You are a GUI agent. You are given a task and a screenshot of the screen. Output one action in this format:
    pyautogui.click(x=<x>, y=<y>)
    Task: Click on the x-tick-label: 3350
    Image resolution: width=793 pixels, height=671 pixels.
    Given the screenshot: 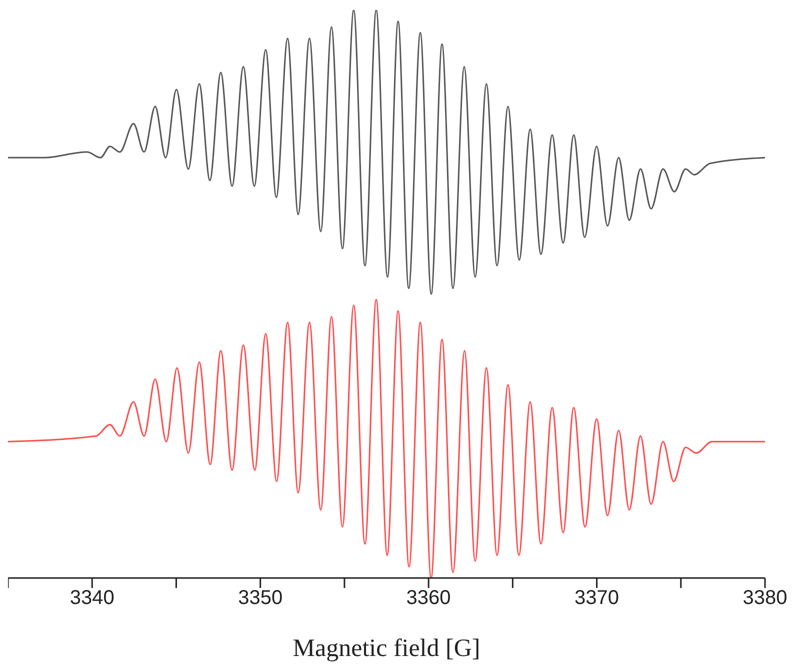 What is the action you would take?
    pyautogui.click(x=260, y=598)
    